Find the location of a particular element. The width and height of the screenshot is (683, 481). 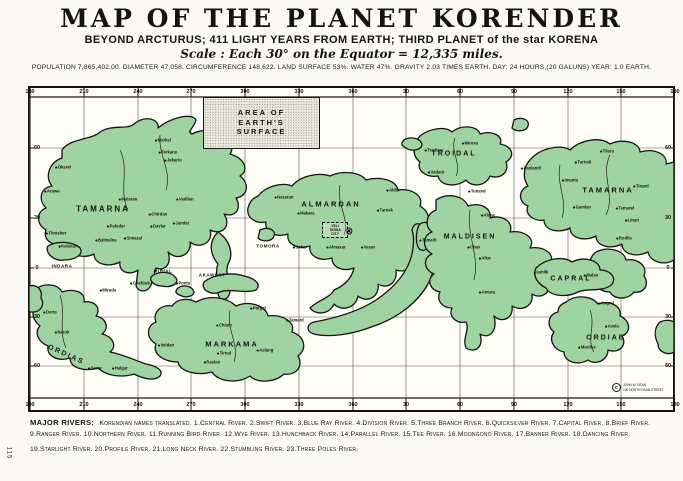

island-tomora is located at coordinates (266, 234).